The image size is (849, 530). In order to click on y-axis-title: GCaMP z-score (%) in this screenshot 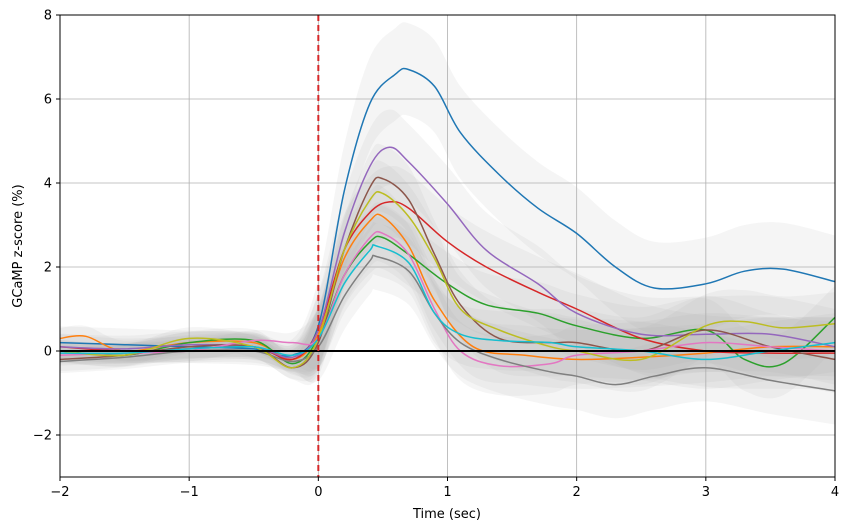, I will do `click(18, 245)`.